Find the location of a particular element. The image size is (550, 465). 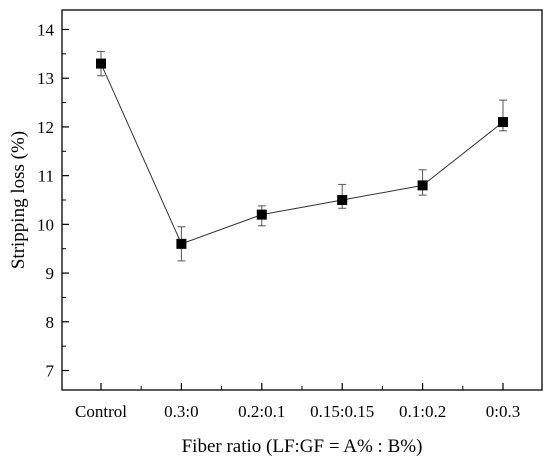

y-tick-label: 14 is located at coordinates (46, 29).